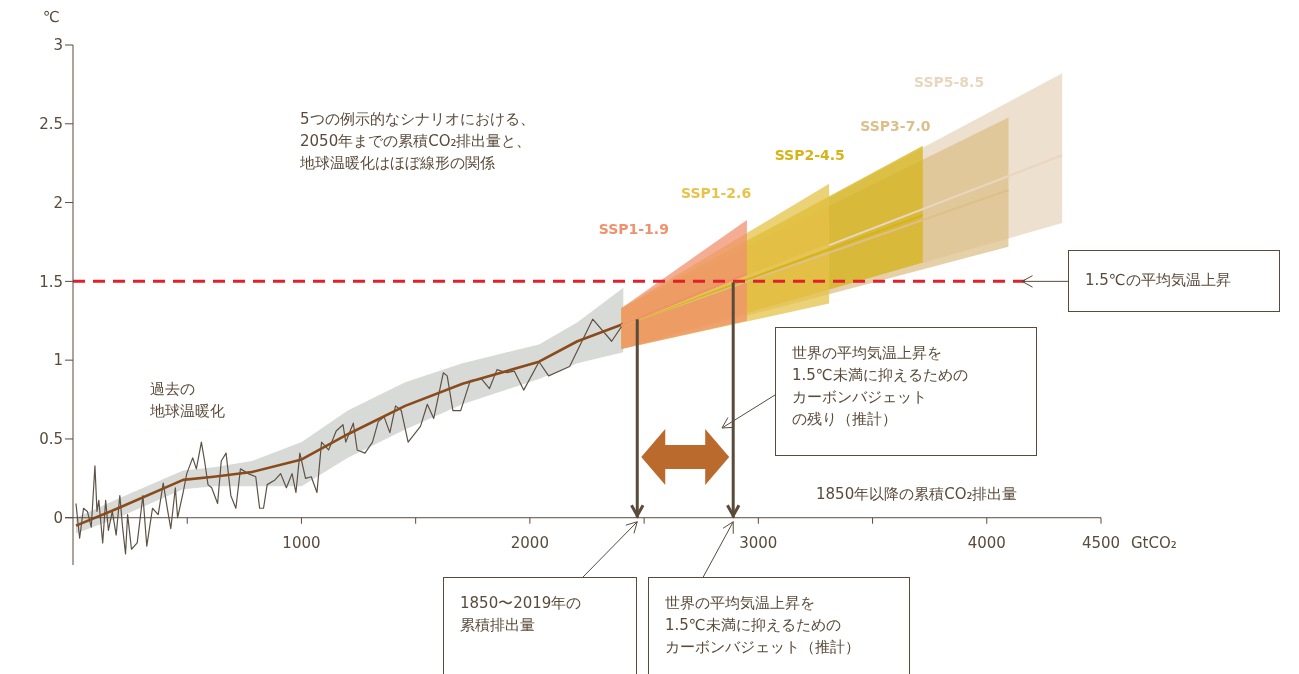  Describe the element at coordinates (51, 124) in the screenshot. I see `y-tick-label: 2.5` at that location.